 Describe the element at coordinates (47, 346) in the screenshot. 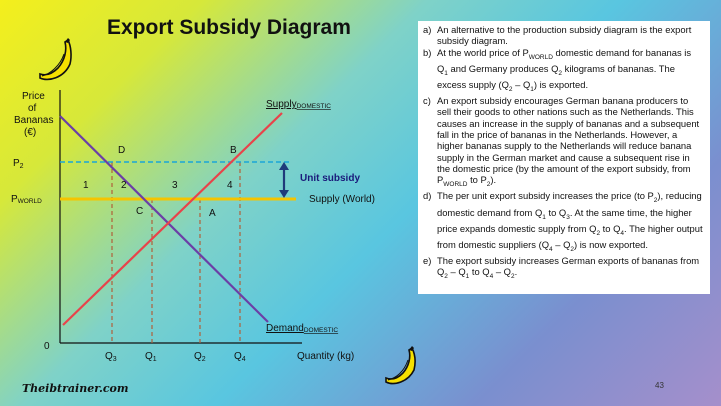

I see `origin-label: 0` at that location.